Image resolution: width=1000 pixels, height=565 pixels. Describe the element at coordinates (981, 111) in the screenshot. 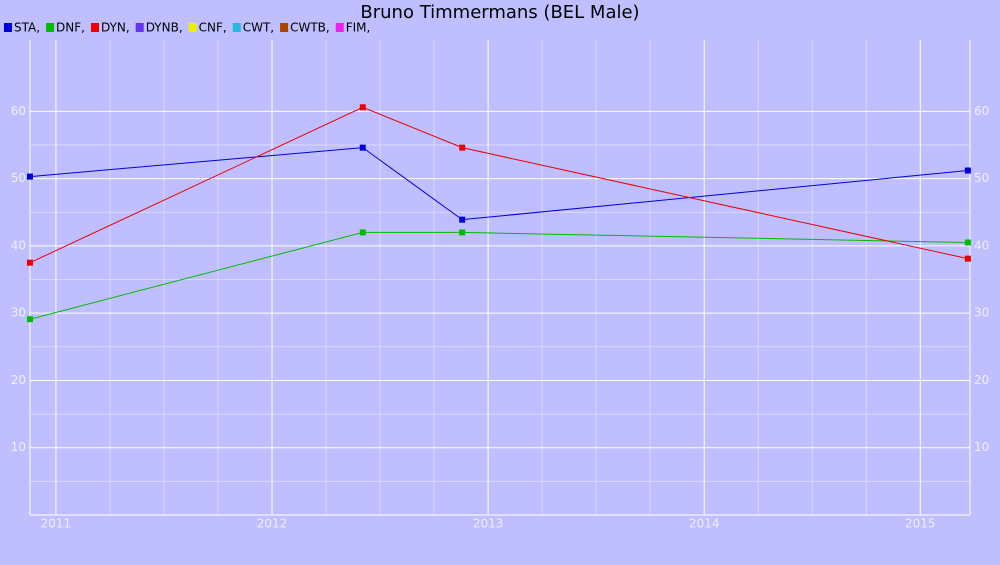

I see `y2-tick-label: 60` at that location.